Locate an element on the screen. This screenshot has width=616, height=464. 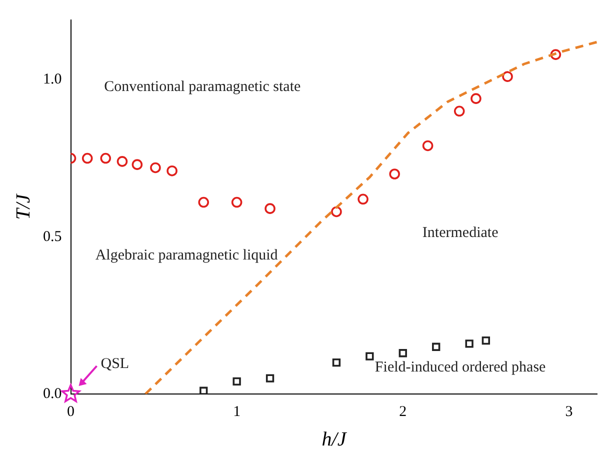
annotation: Field-induced ordered phase is located at coordinates (460, 368).